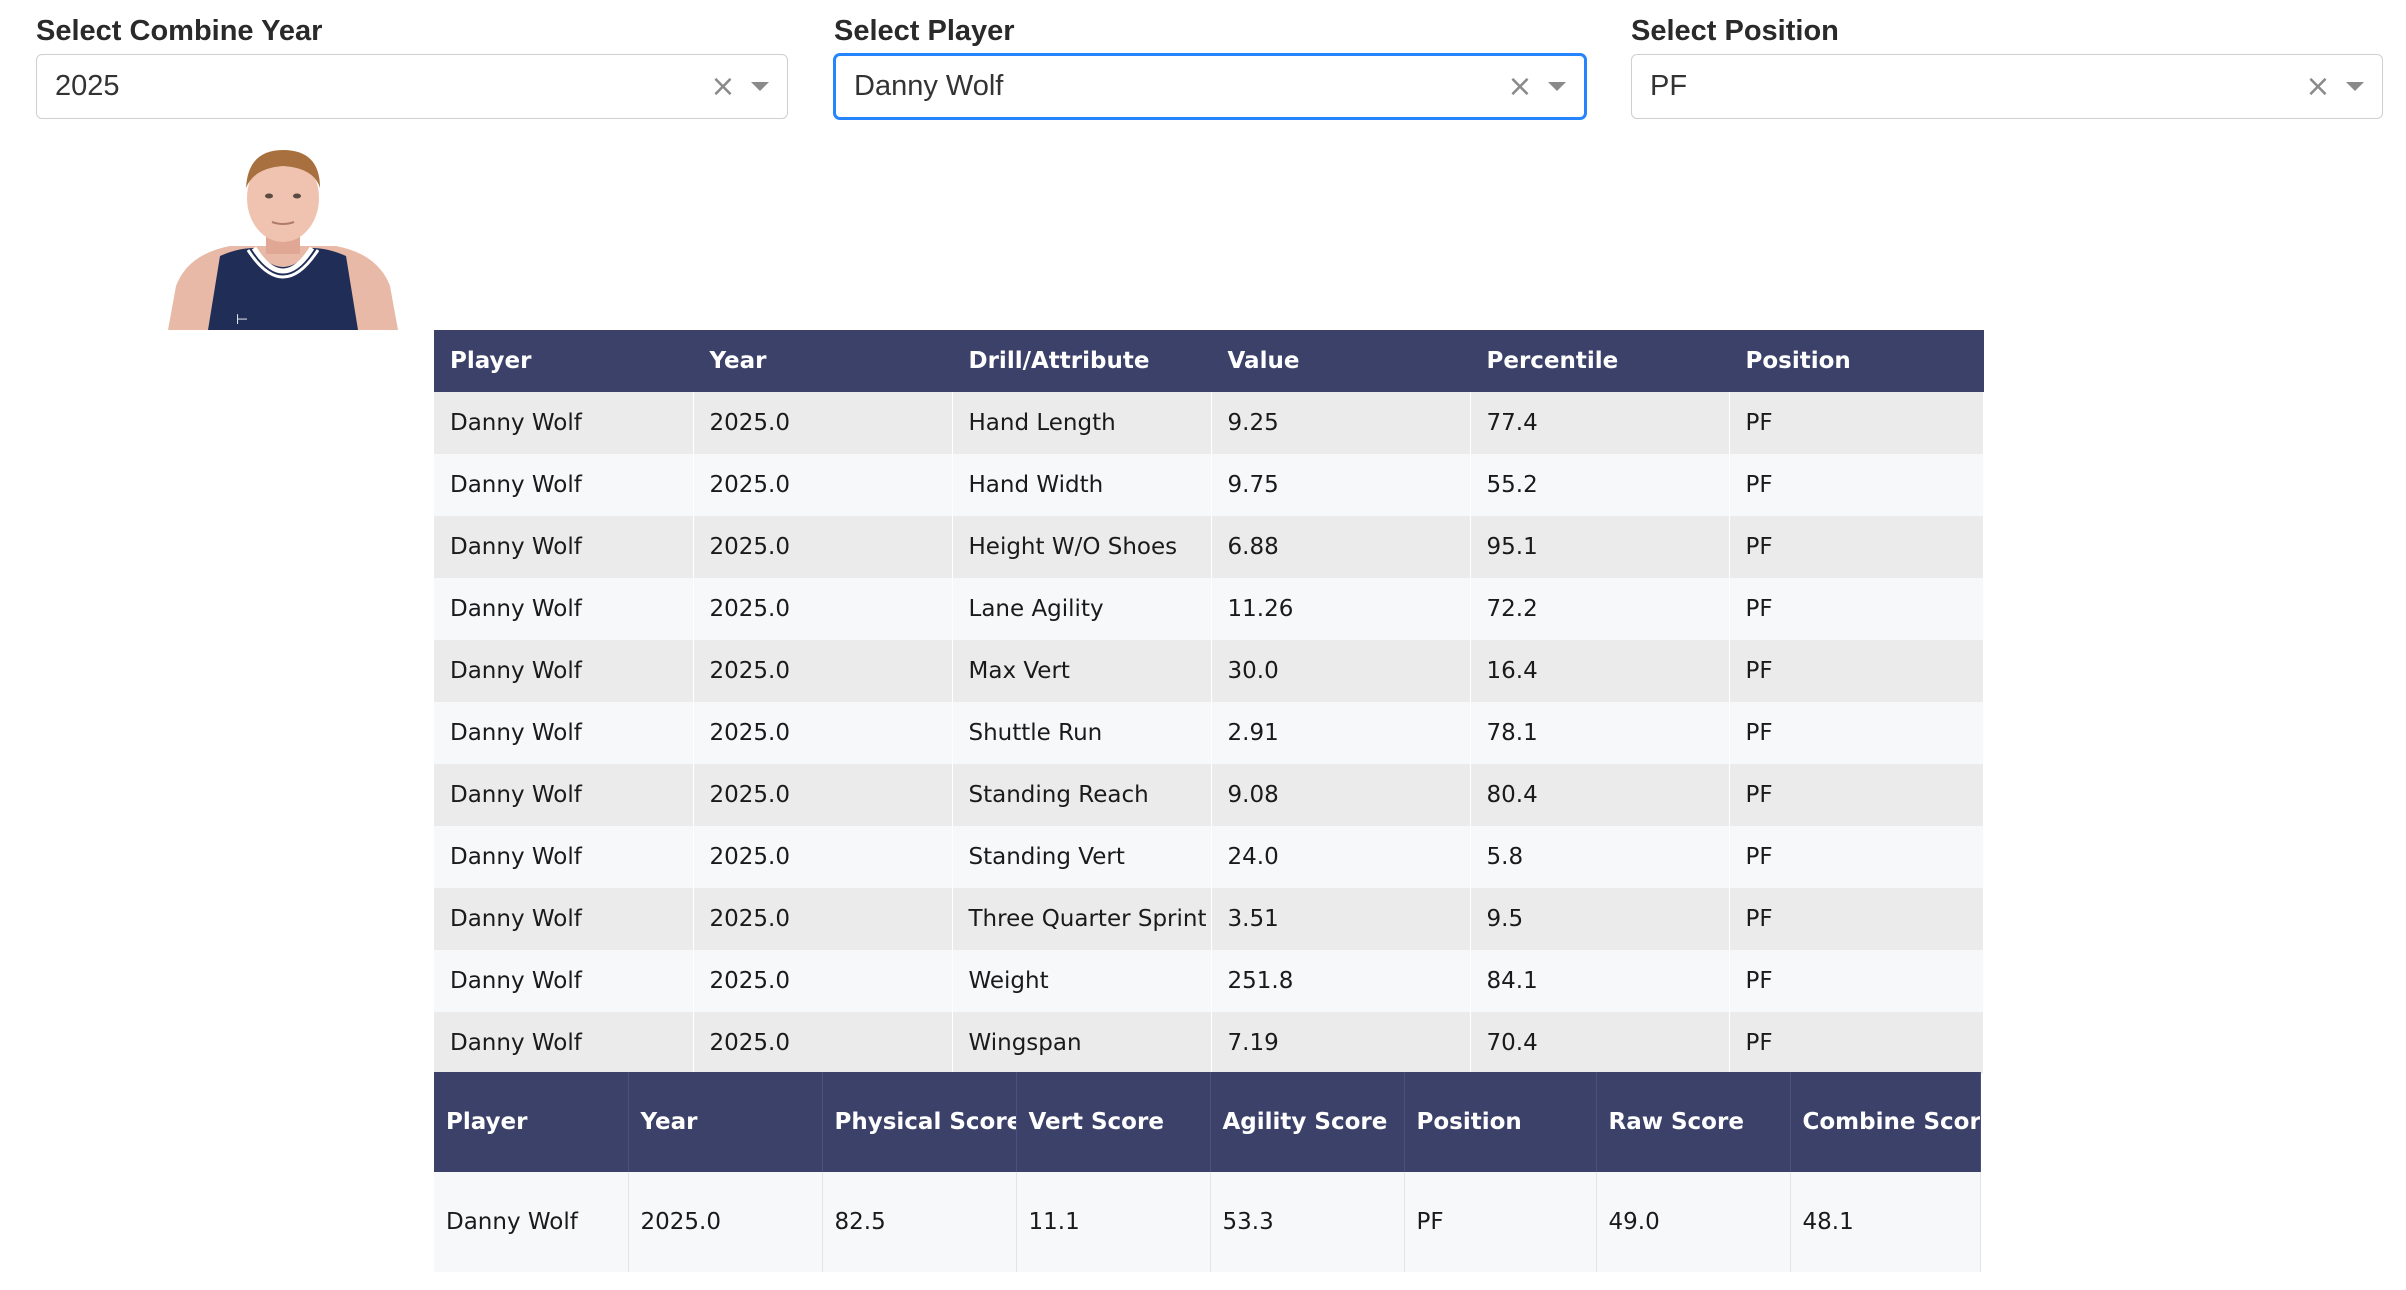 This screenshot has width=2406, height=1290. I want to click on player-photo: ⊢, so click(283, 233).